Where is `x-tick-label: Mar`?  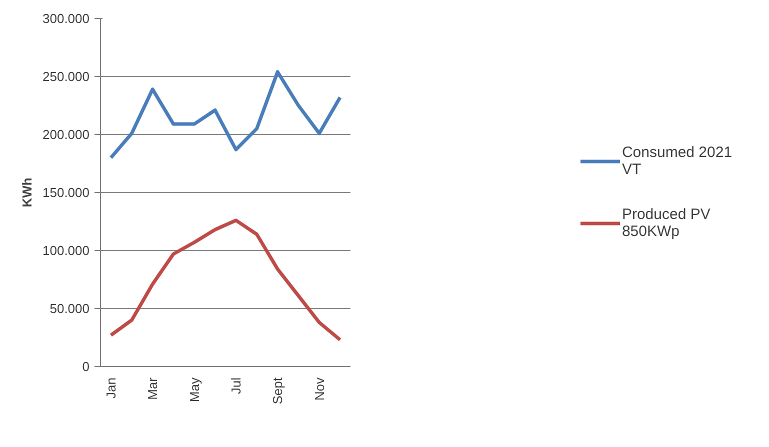 x-tick-label: Mar is located at coordinates (152, 388).